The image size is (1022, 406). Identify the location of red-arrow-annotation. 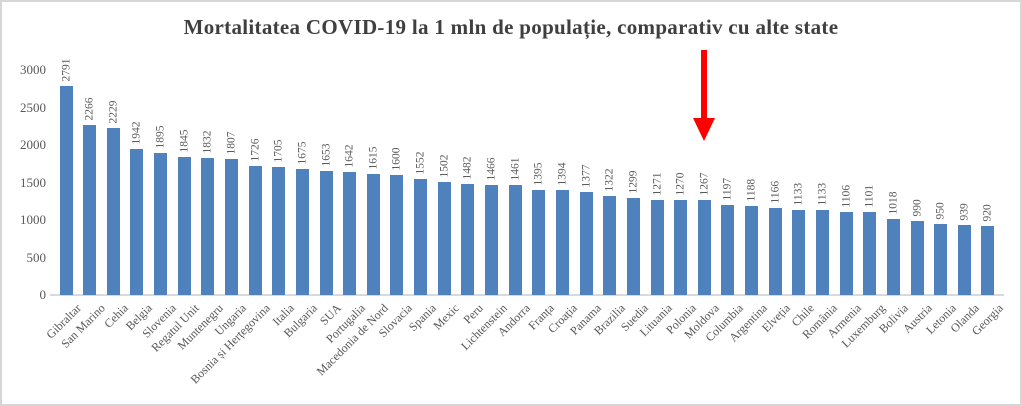
(704, 95).